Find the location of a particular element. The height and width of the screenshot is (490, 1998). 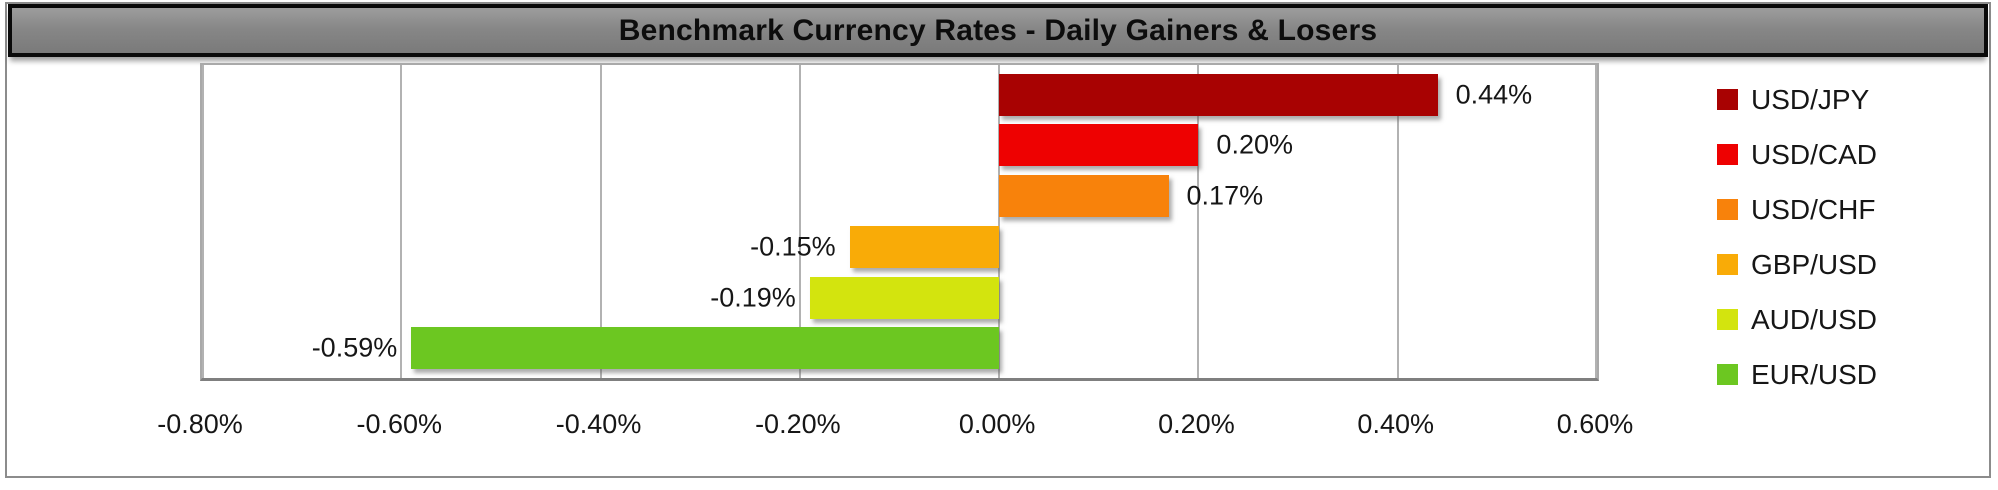

bar-value-label: 0.44% is located at coordinates (1494, 94).